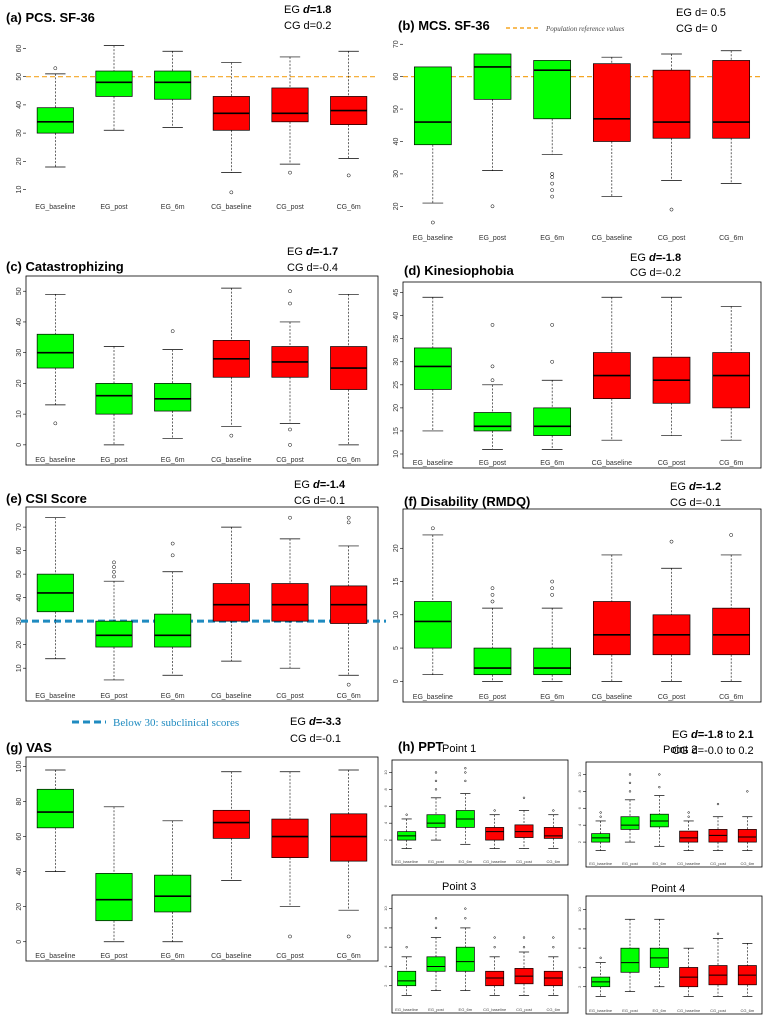  Describe the element at coordinates (290, 865) in the screenshot. I see `box-vas-CG_post: CG_post` at that location.